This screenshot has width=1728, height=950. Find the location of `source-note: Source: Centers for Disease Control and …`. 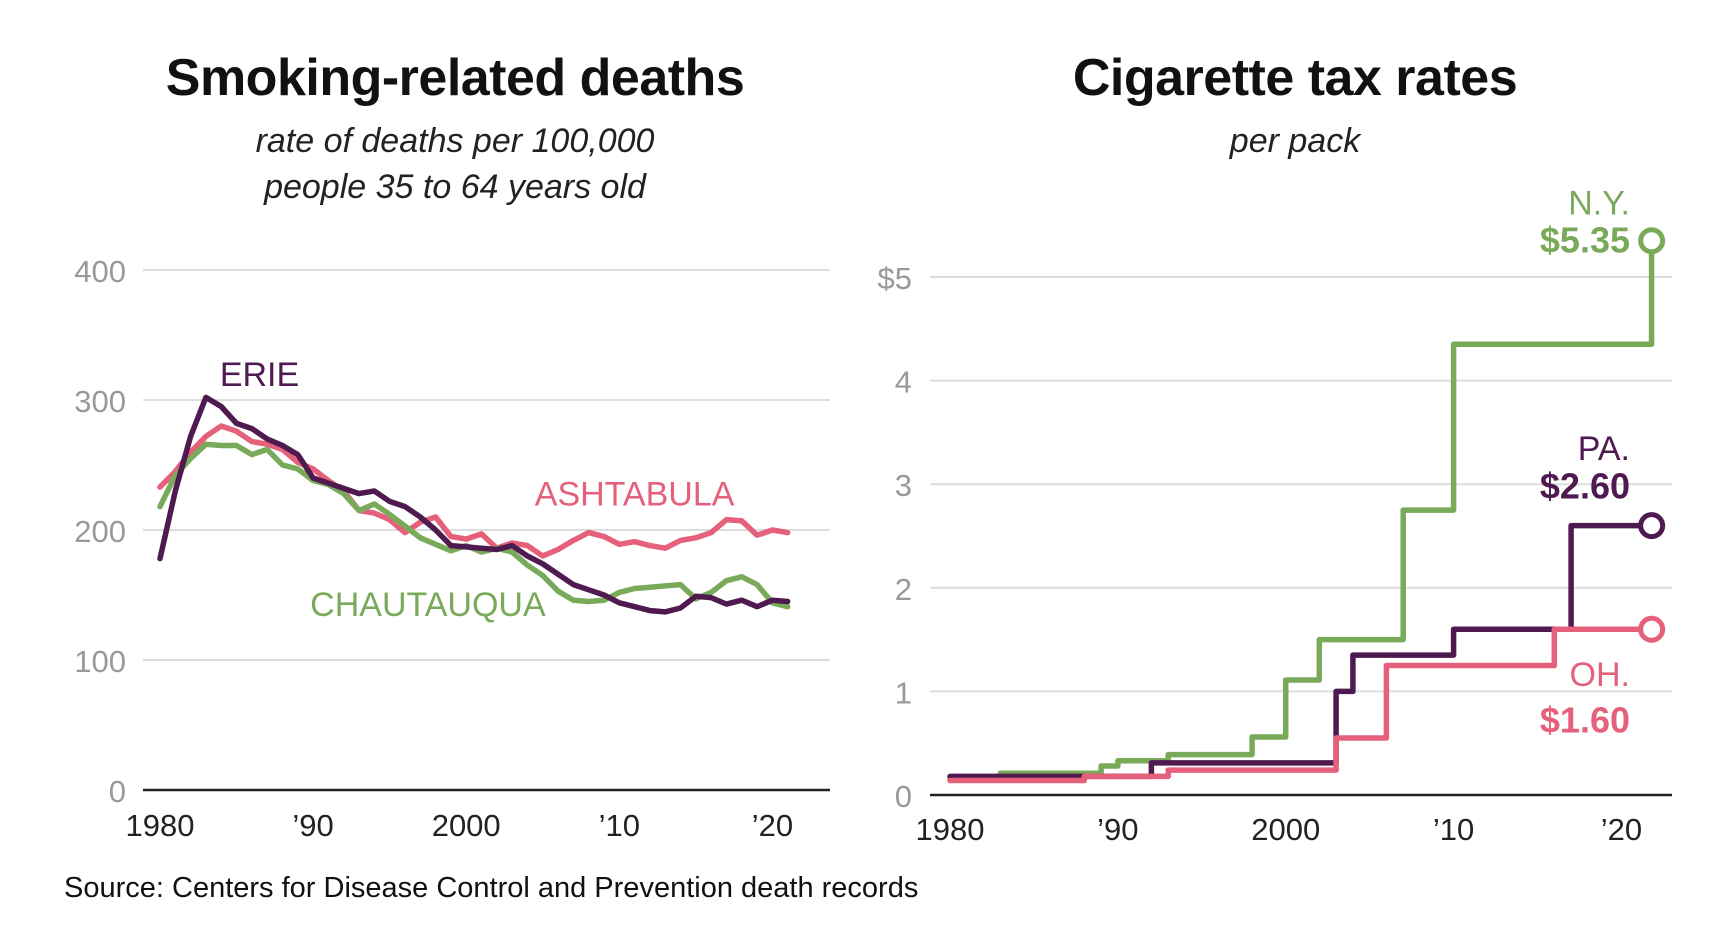

source-note: Source: Centers for Disease Control and … is located at coordinates (491, 888).